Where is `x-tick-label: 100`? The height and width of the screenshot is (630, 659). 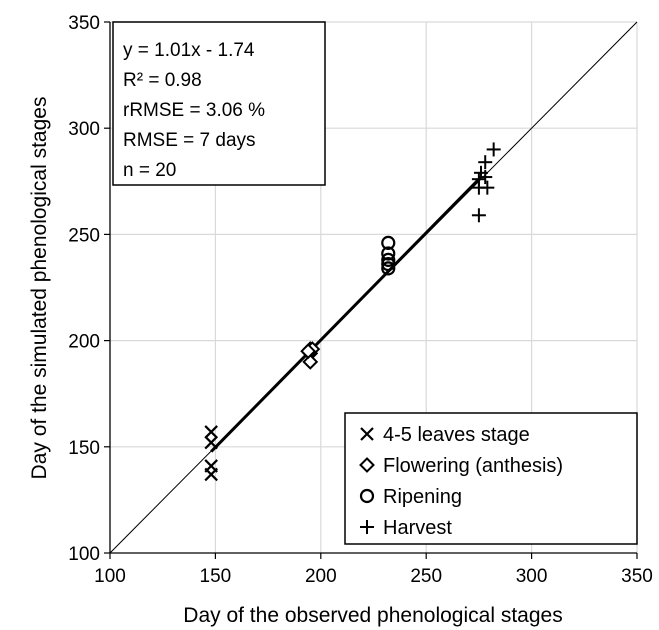
x-tick-label: 100 is located at coordinates (110, 576).